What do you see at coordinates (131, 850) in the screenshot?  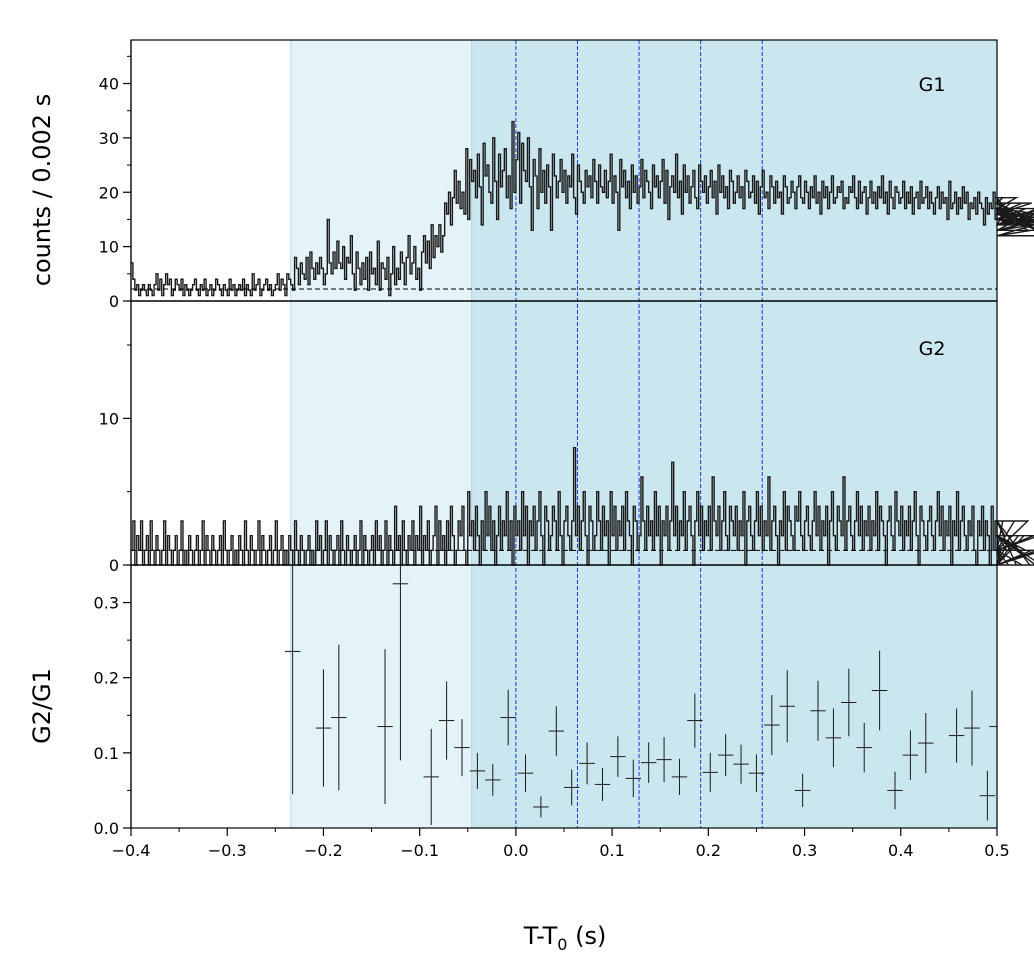 I see `x-tick-label: −0.4` at bounding box center [131, 850].